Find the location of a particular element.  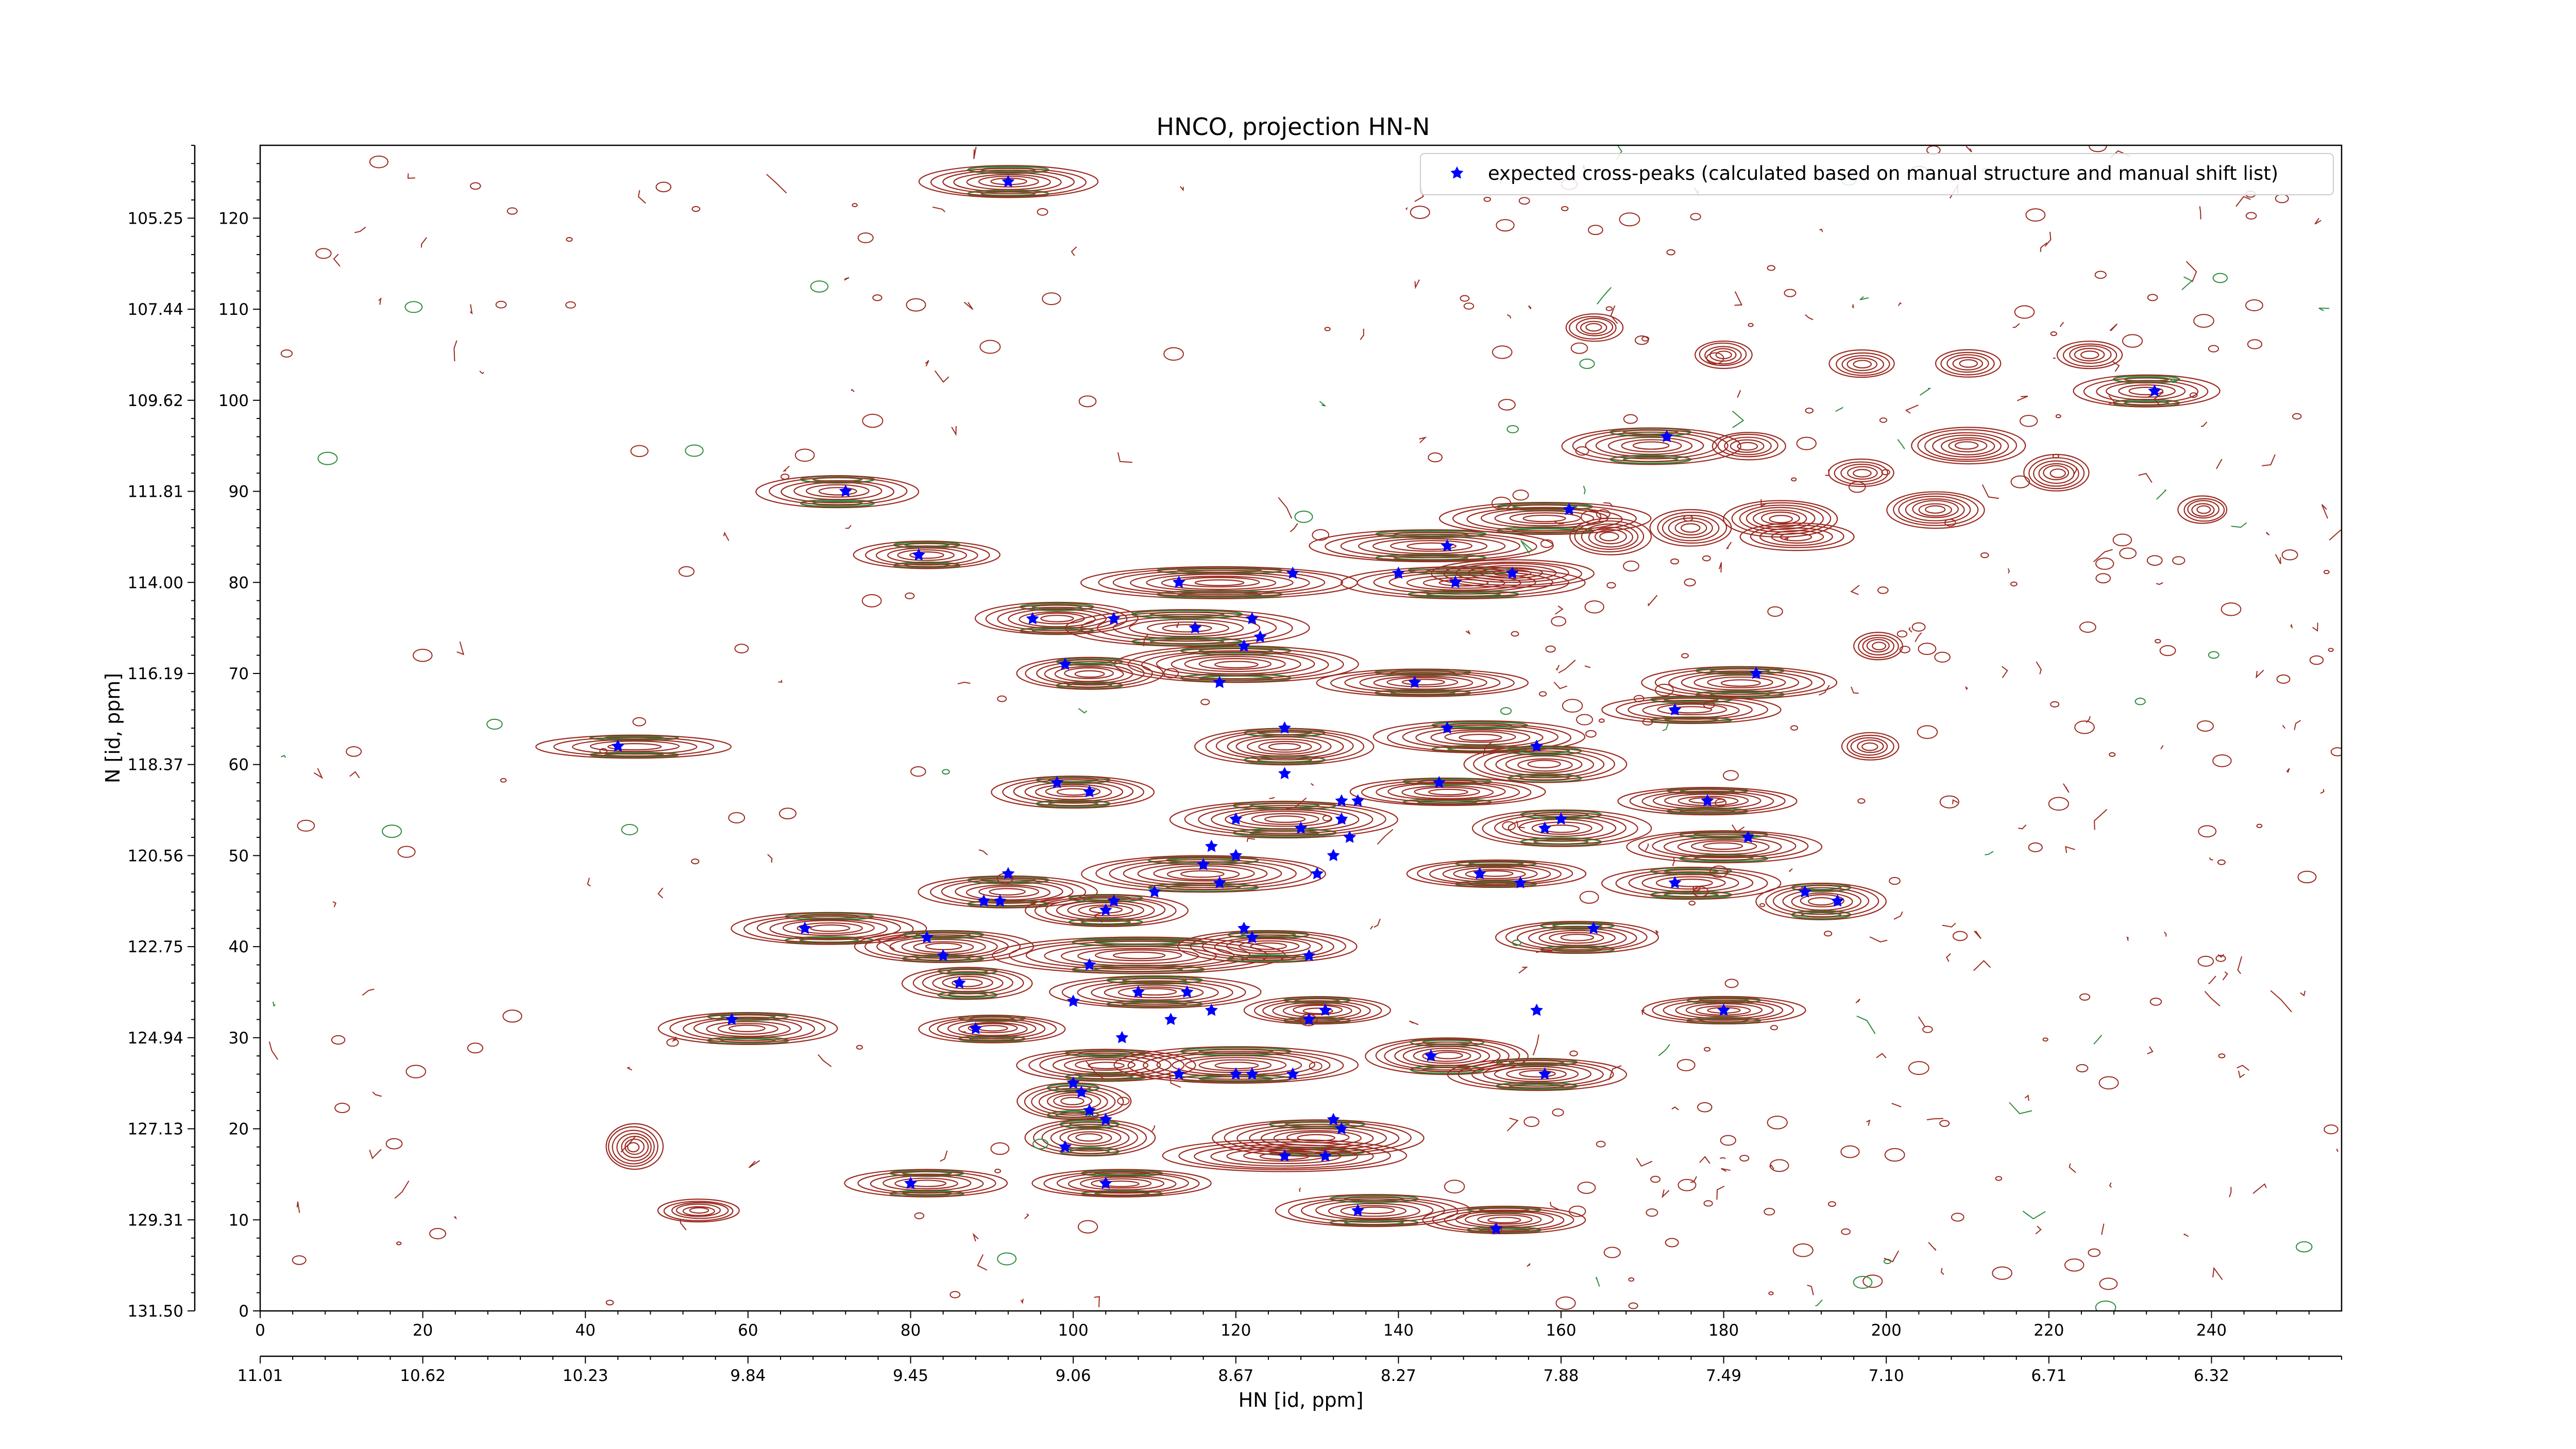

x-tick-label: 80 is located at coordinates (911, 1330).